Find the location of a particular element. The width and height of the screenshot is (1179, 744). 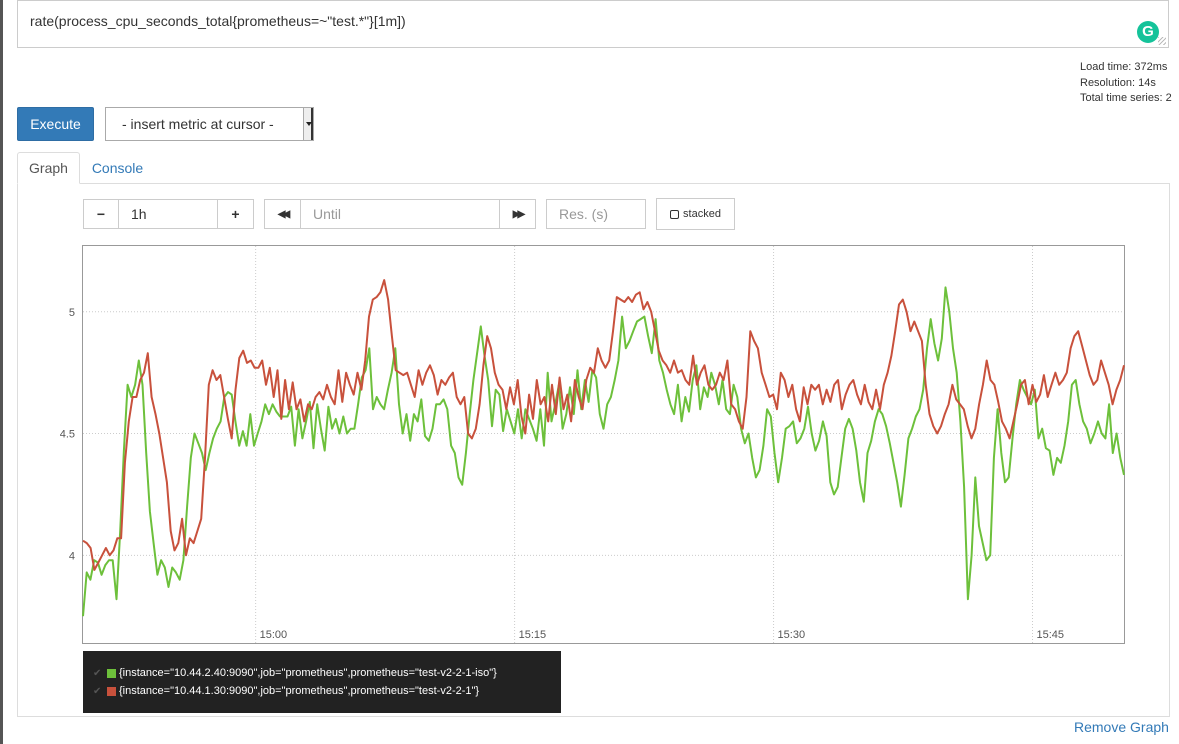

insert-metric-select: - insert metric at cursor - is located at coordinates (209, 124).